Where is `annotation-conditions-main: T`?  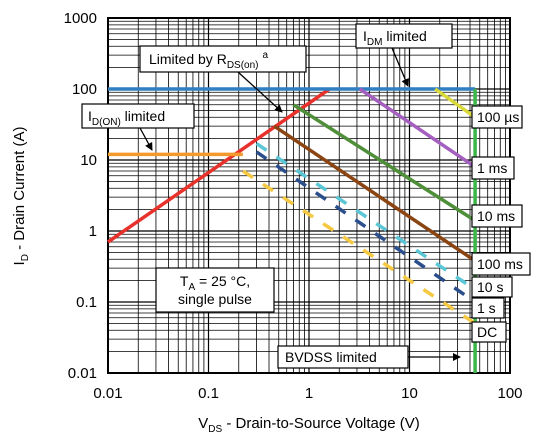 annotation-conditions-main: T is located at coordinates (184, 281).